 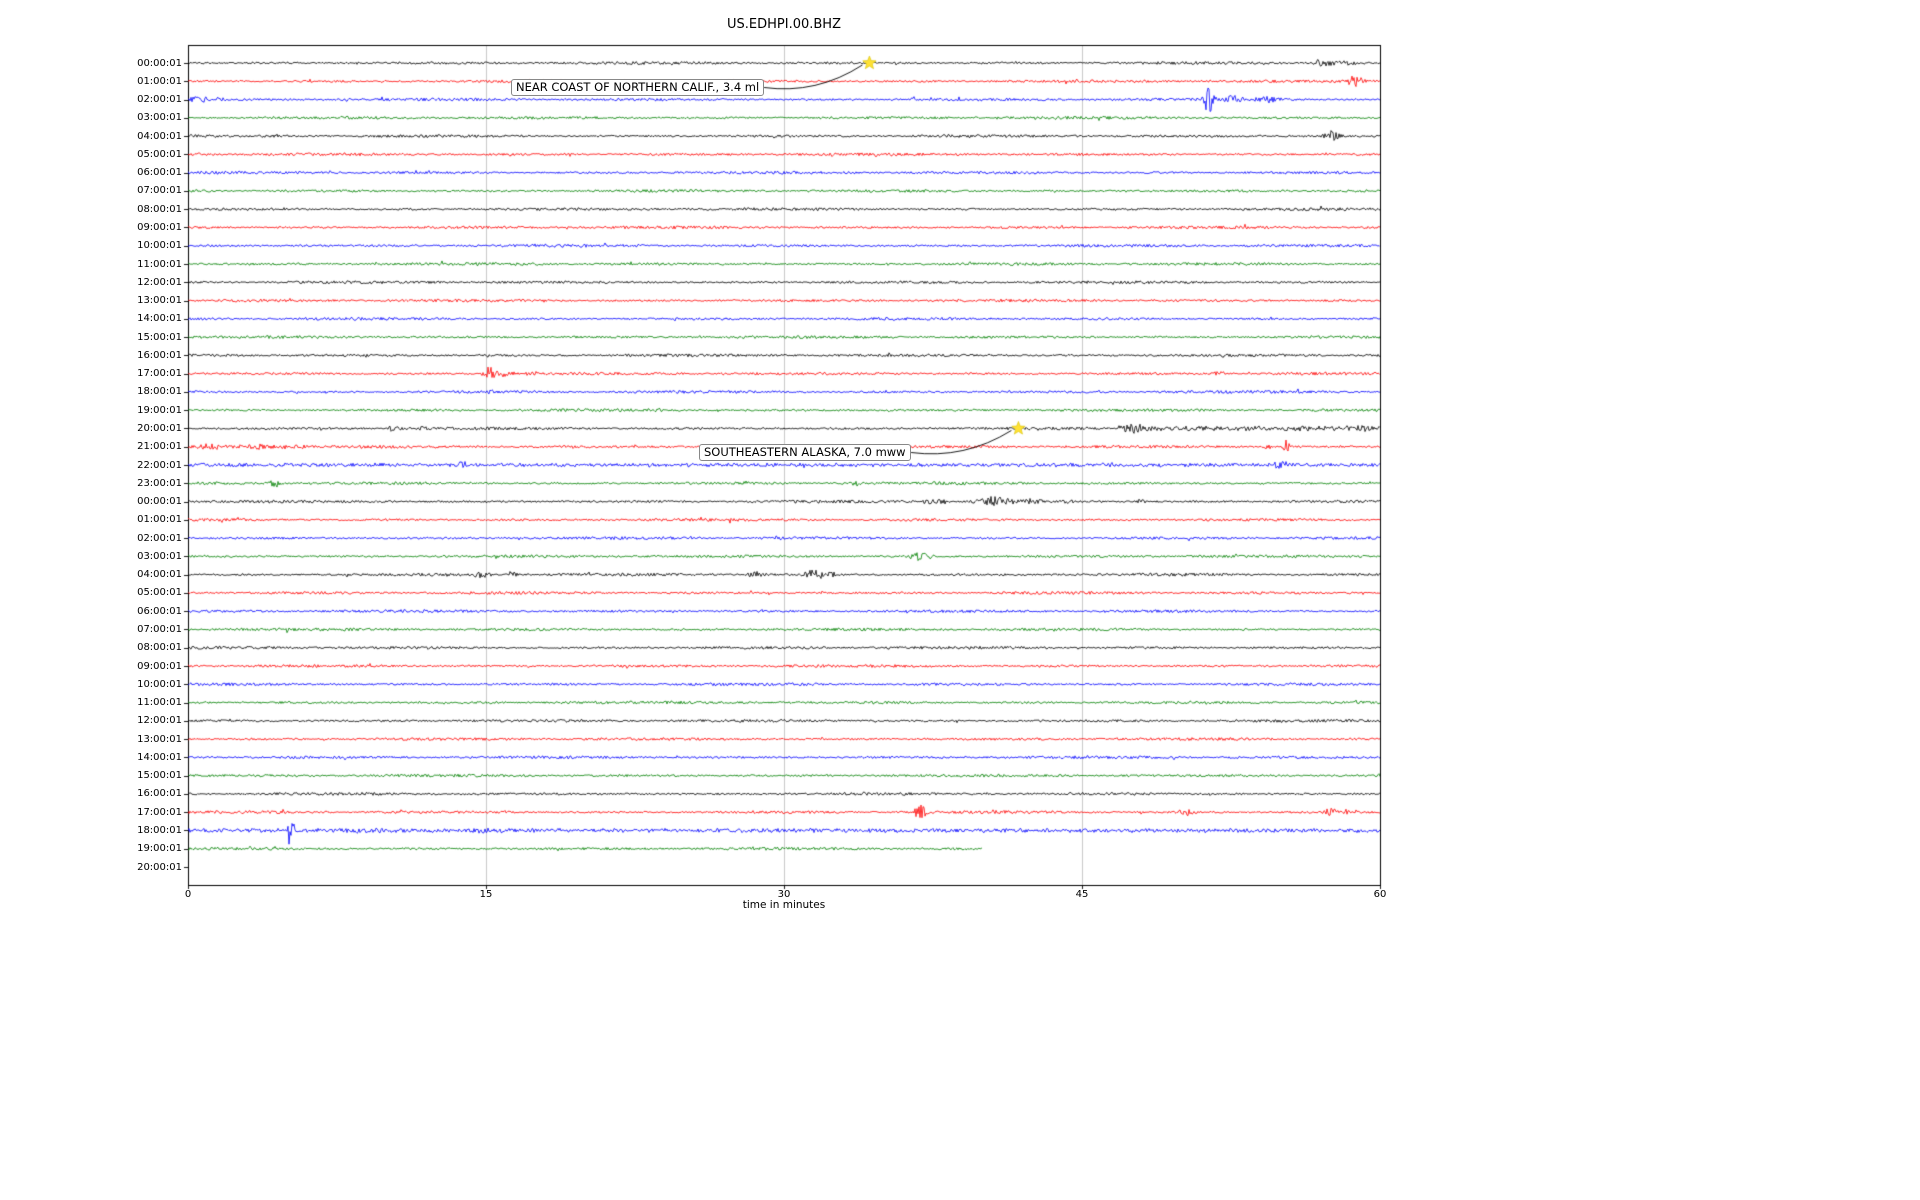 What do you see at coordinates (784, 894) in the screenshot?
I see `x-tick-label: 30` at bounding box center [784, 894].